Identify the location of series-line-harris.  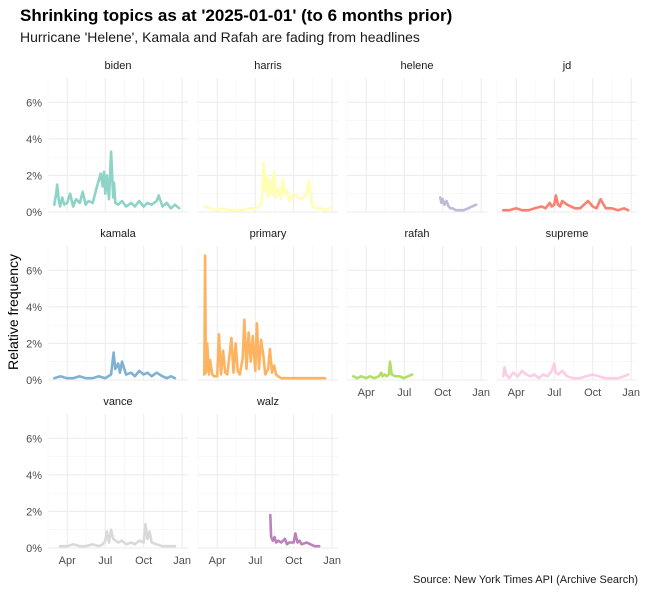
(267, 186).